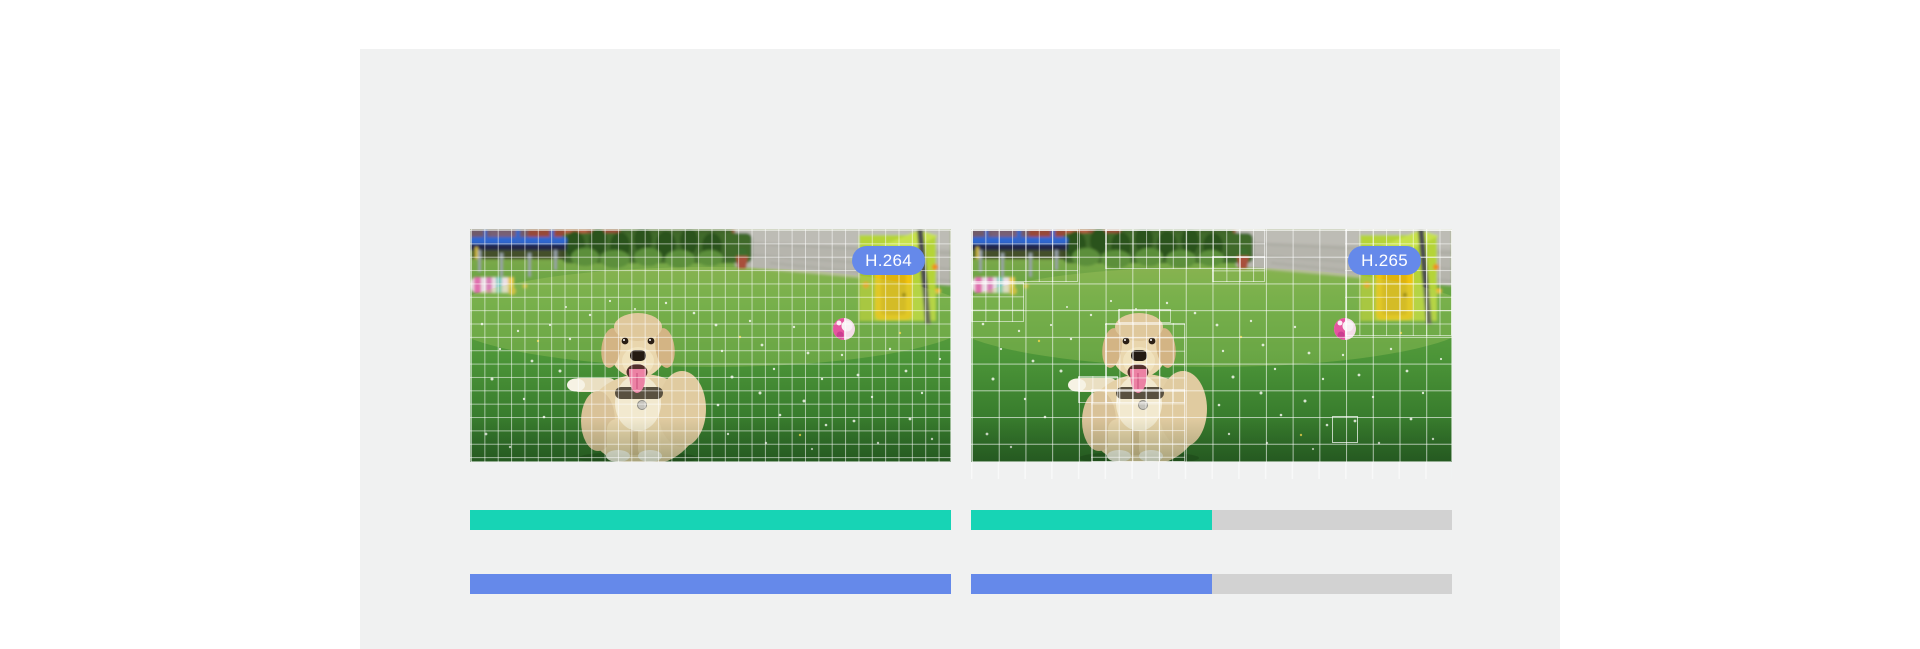  I want to click on grid-overflow-stubs, so click(1211, 470).